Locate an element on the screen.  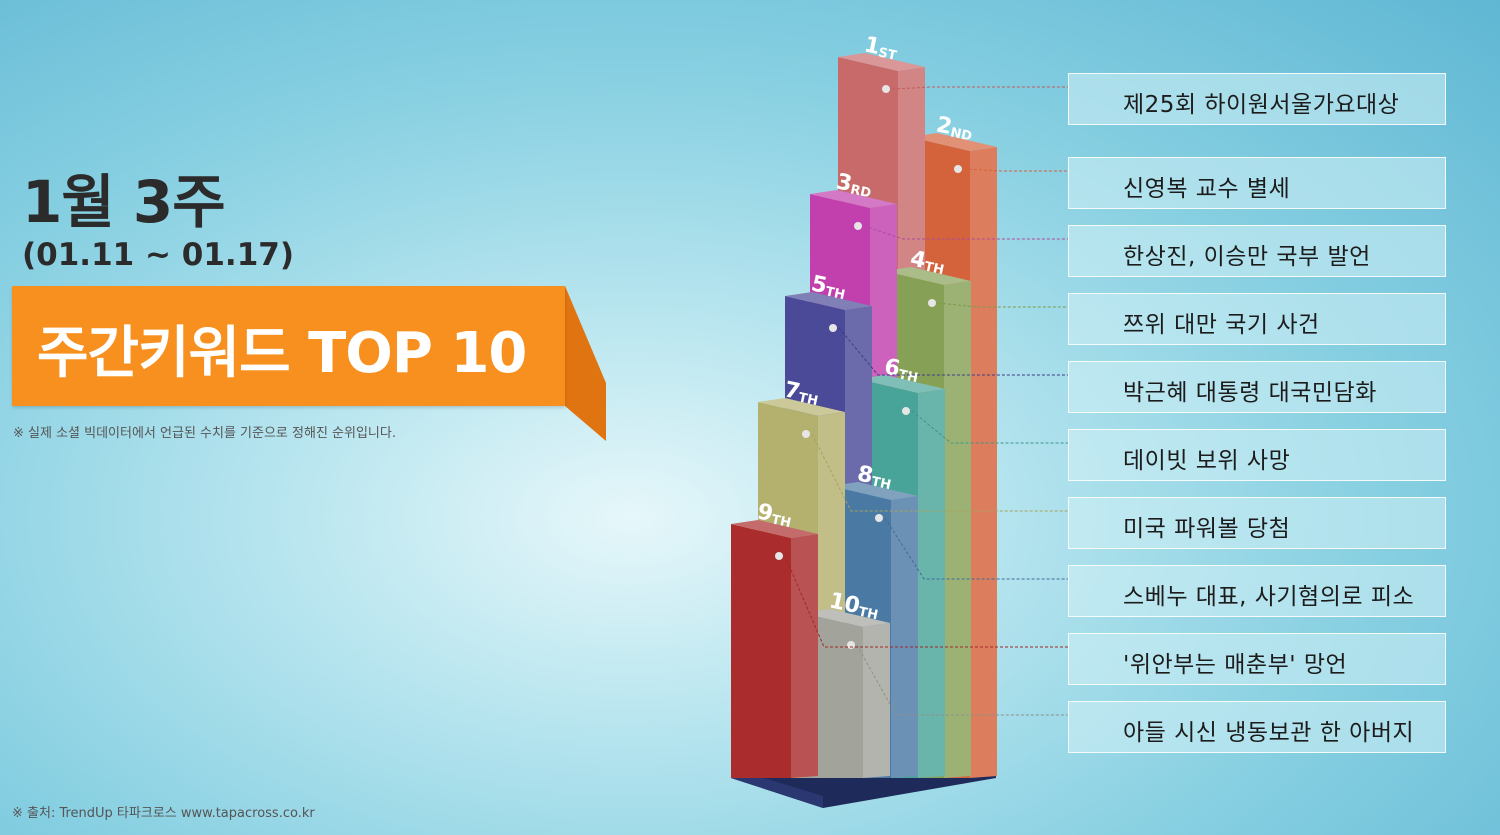
keyword-label-9: '위안부는 매춘부' 망언 is located at coordinates (1235, 665).